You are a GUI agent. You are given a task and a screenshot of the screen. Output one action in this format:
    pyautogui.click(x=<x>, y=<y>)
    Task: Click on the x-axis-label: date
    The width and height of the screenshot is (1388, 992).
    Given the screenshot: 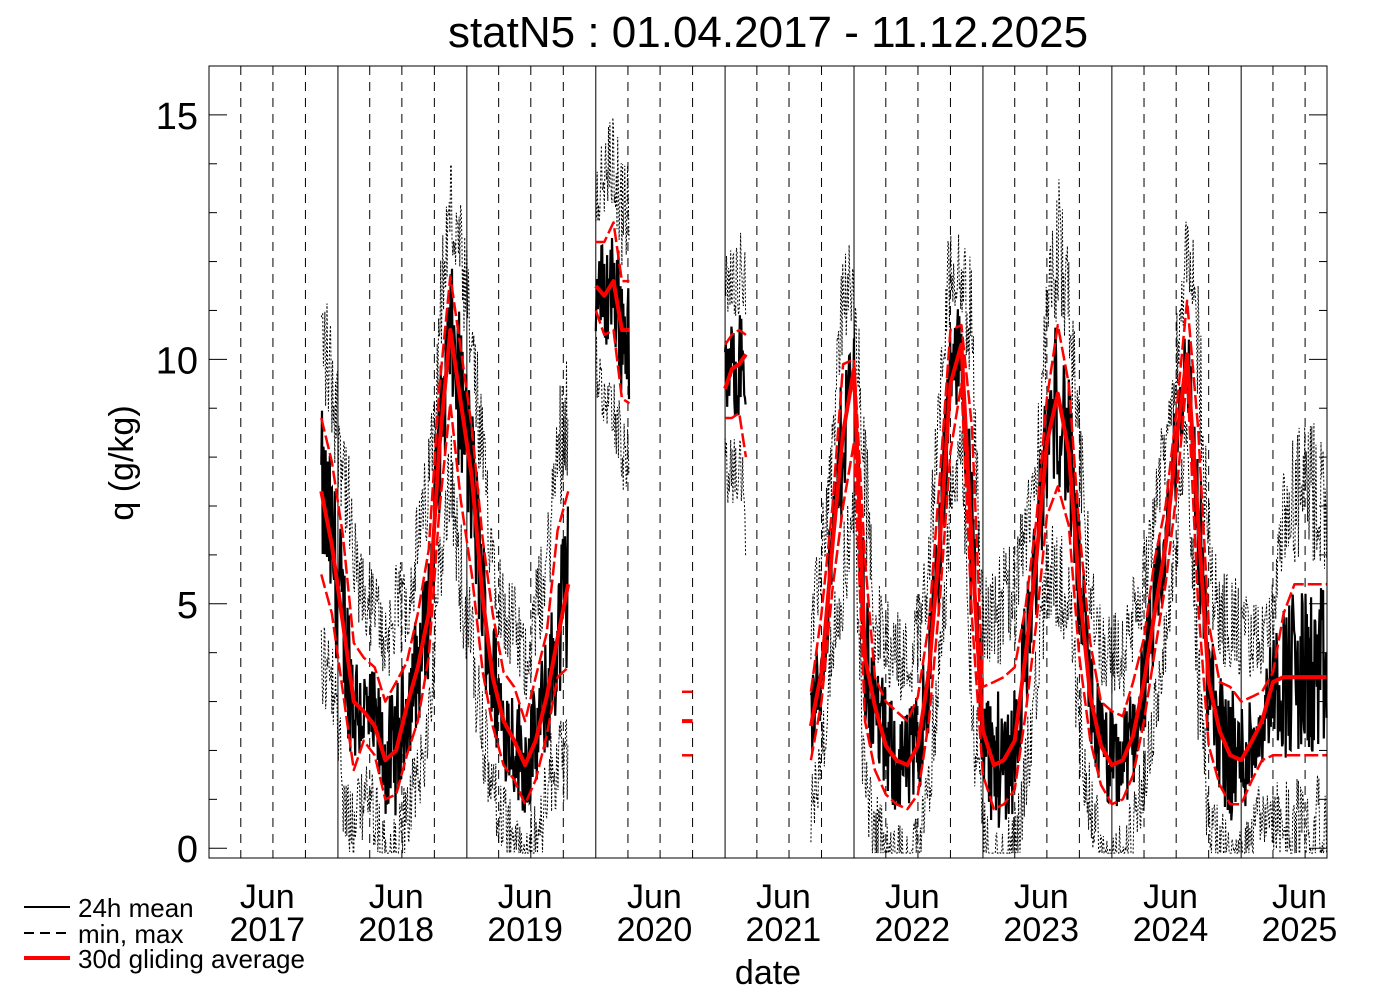 What is the action you would take?
    pyautogui.click(x=768, y=973)
    